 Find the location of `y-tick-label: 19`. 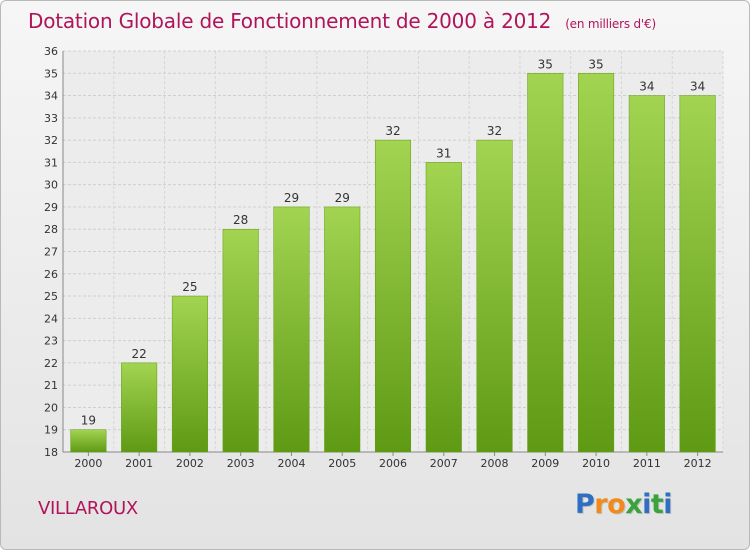

y-tick-label: 19 is located at coordinates (51, 430).